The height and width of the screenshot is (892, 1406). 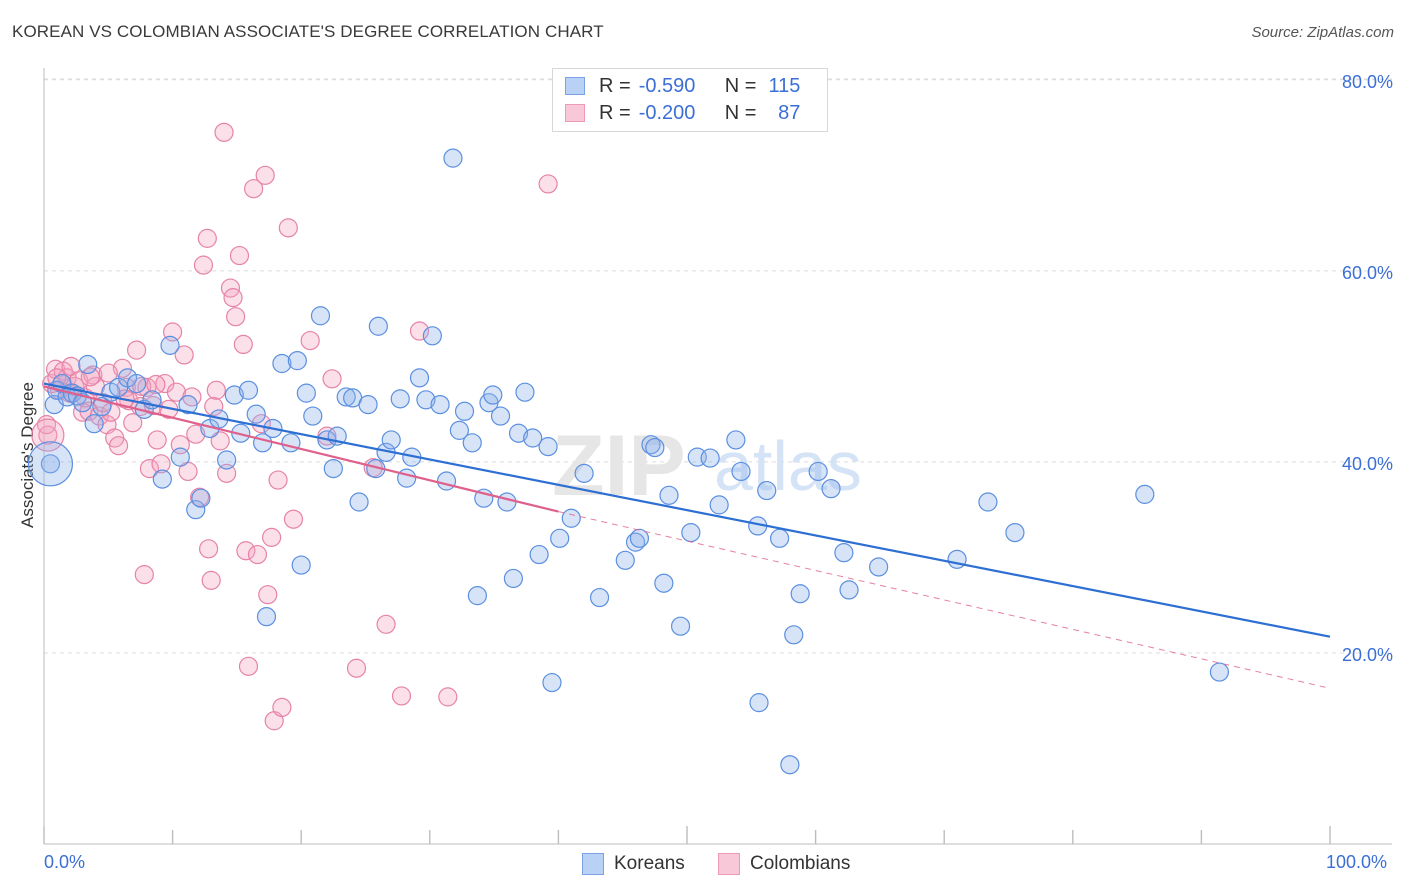 I want to click on colombian-trend-extension, so click(x=944, y=600).